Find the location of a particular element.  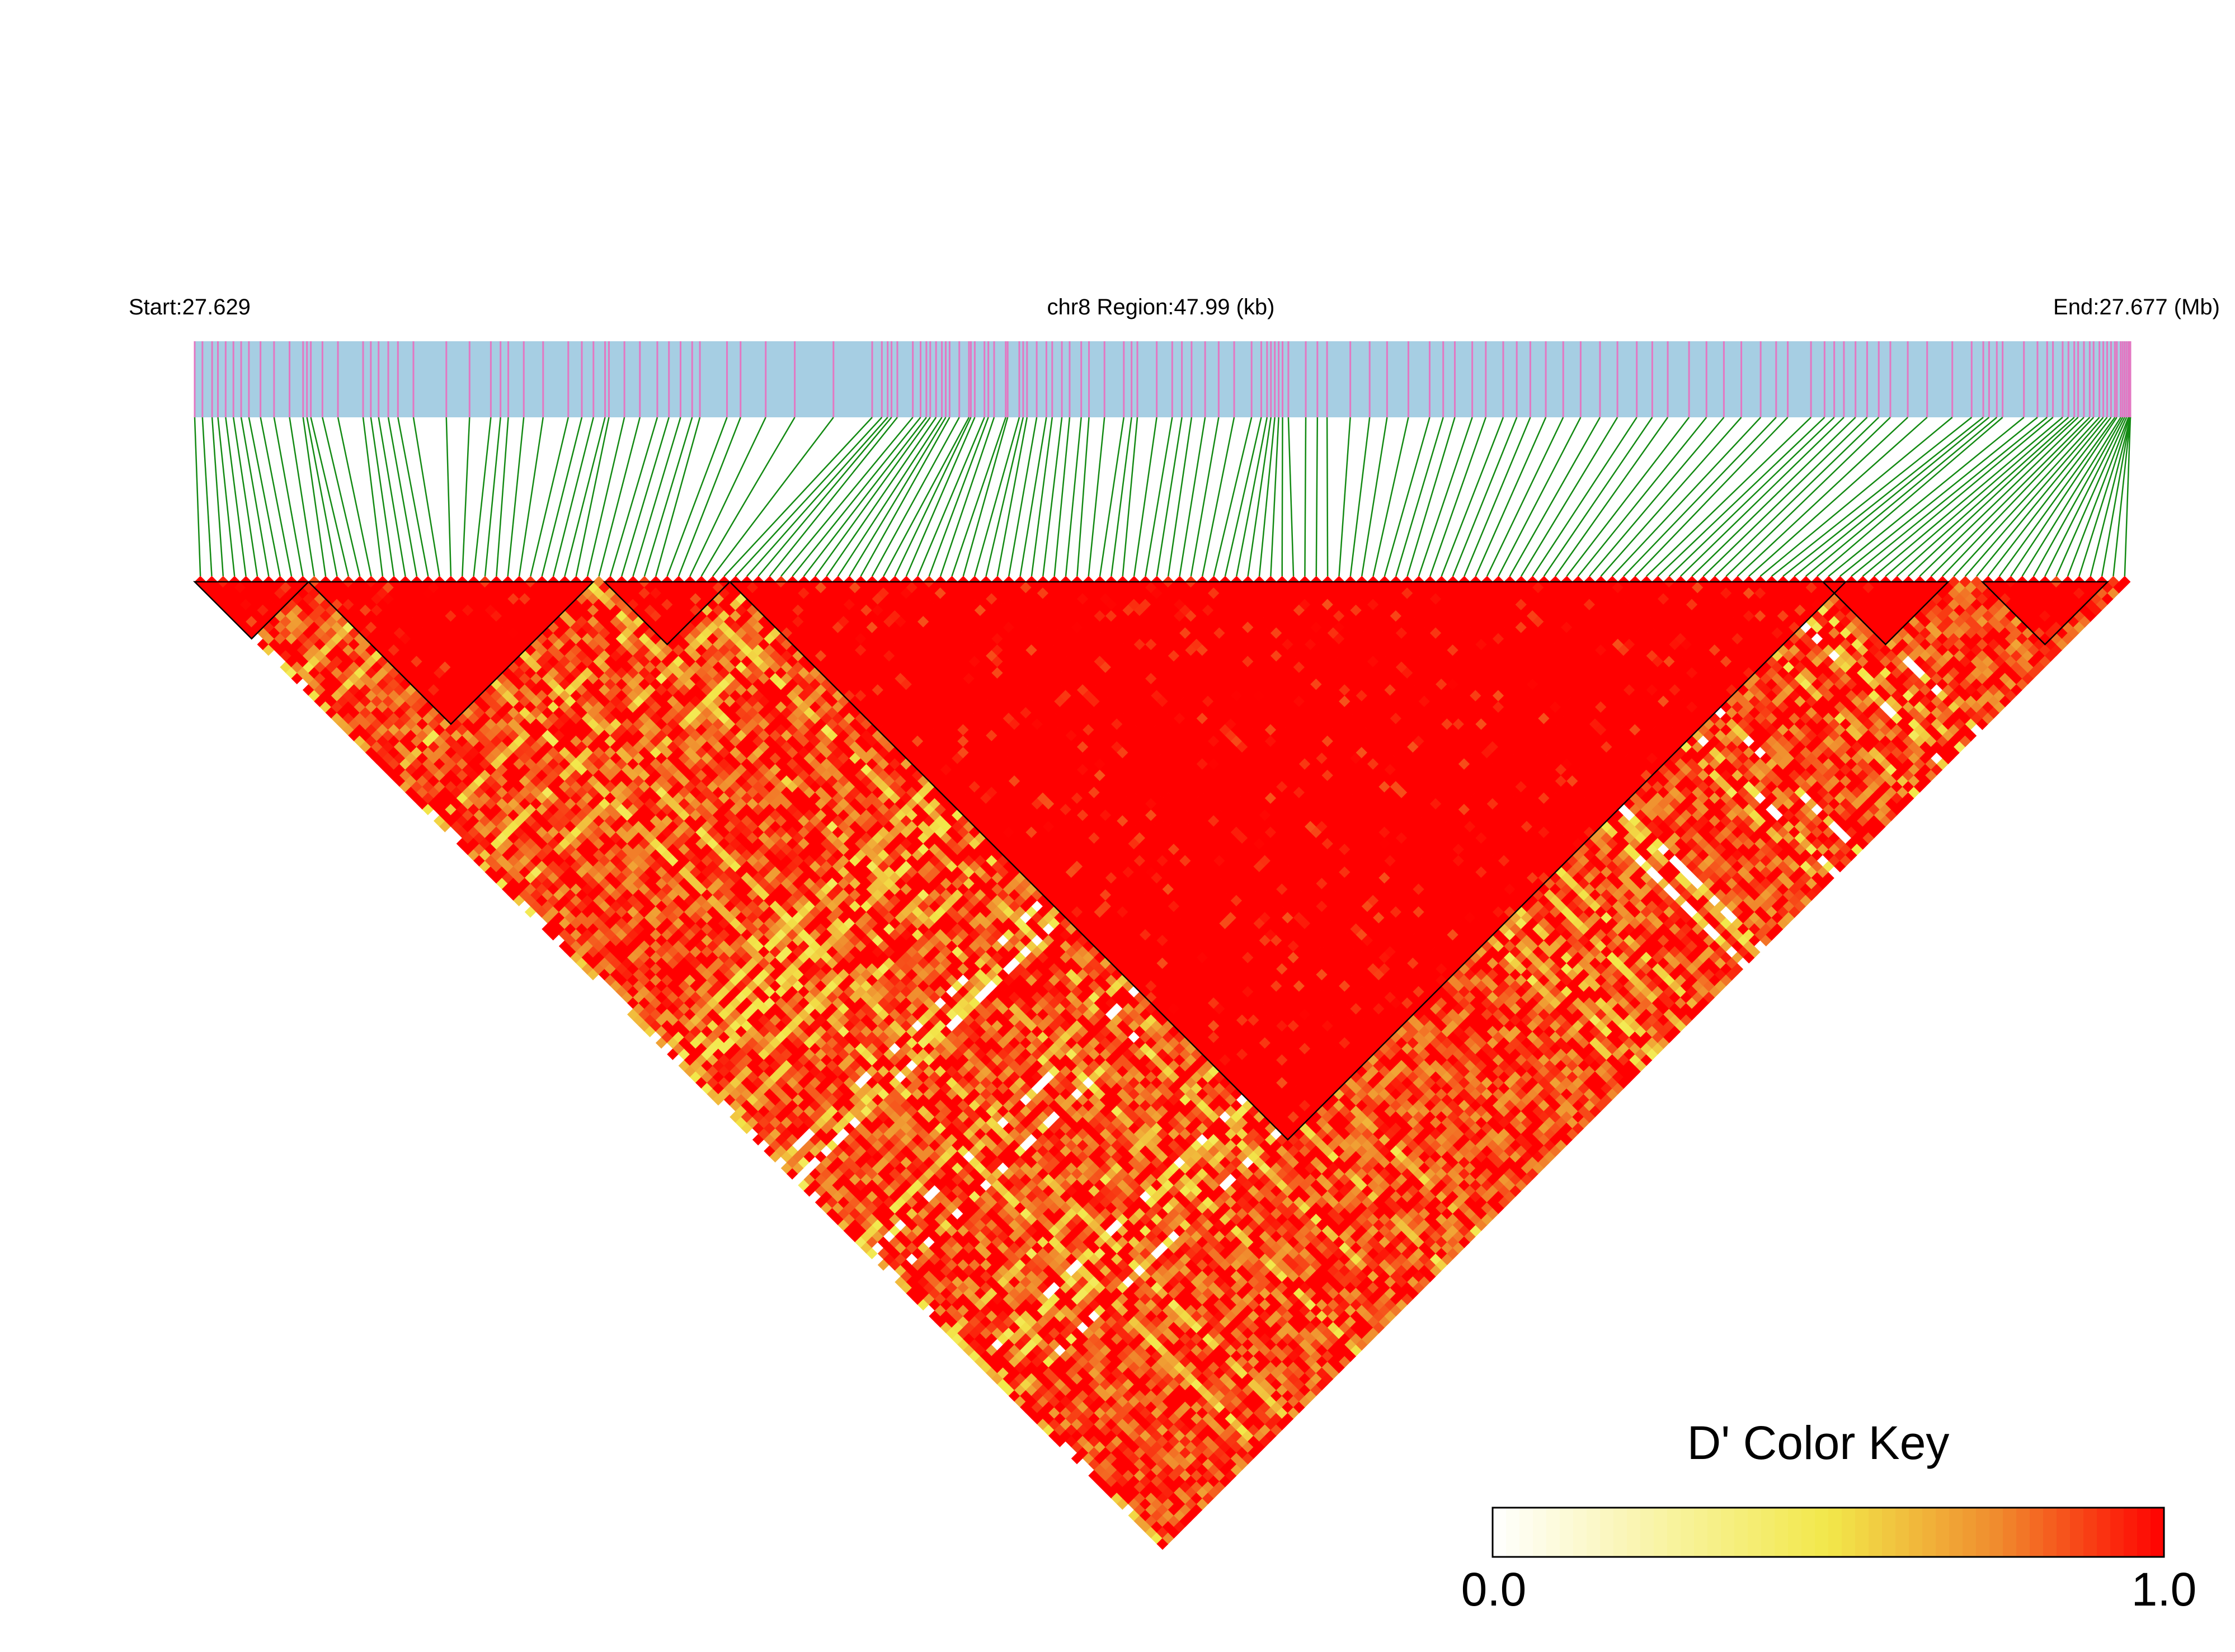

end-label: End:27.677 (Mb) is located at coordinates (2136, 307).